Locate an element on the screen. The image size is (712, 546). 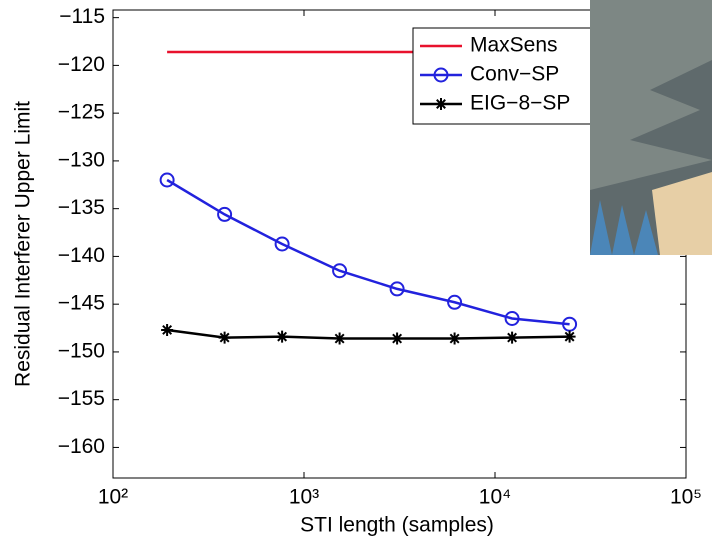
photo-block is located at coordinates (682, 213).